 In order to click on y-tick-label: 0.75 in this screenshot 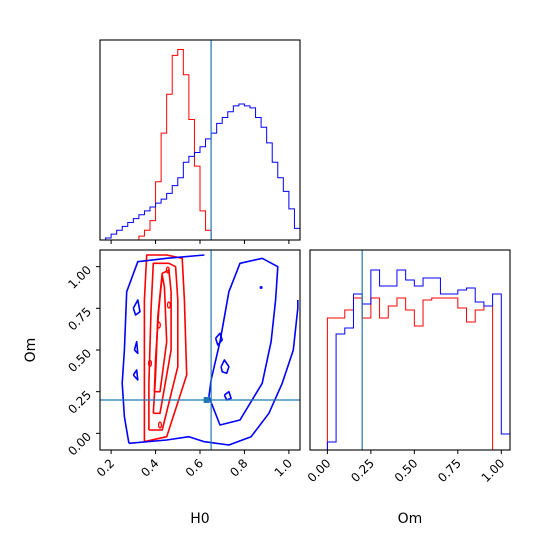, I will do `click(79, 319)`.